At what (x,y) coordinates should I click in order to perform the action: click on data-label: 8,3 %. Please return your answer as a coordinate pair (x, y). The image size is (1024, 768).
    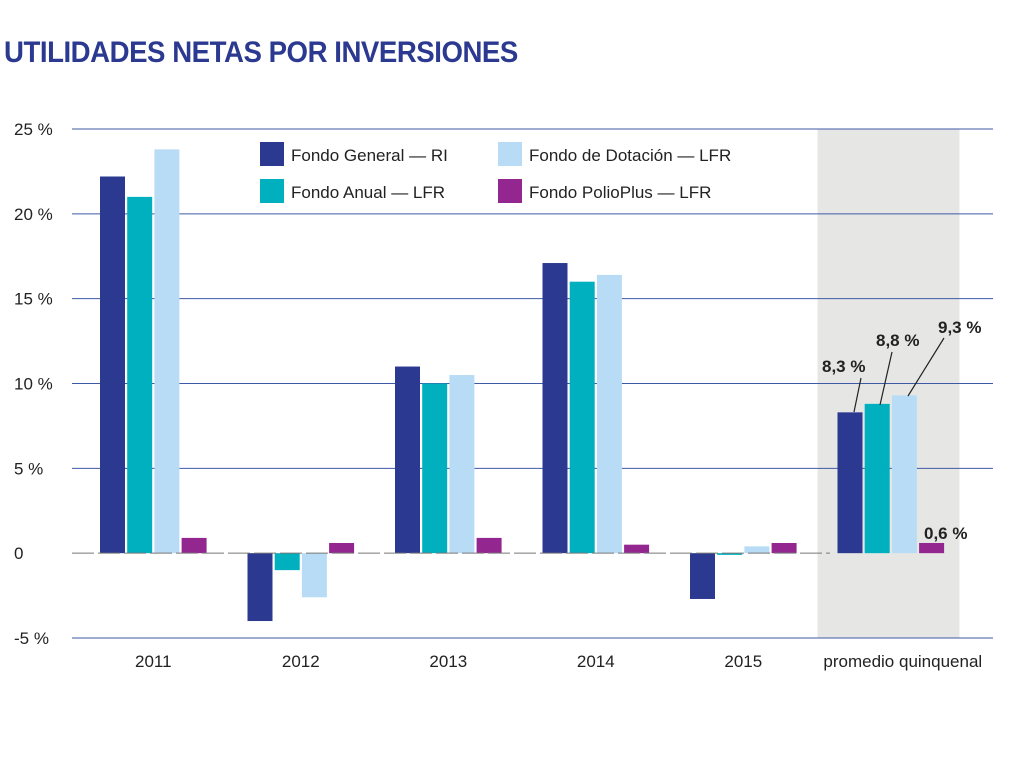
    Looking at the image, I should click on (843, 366).